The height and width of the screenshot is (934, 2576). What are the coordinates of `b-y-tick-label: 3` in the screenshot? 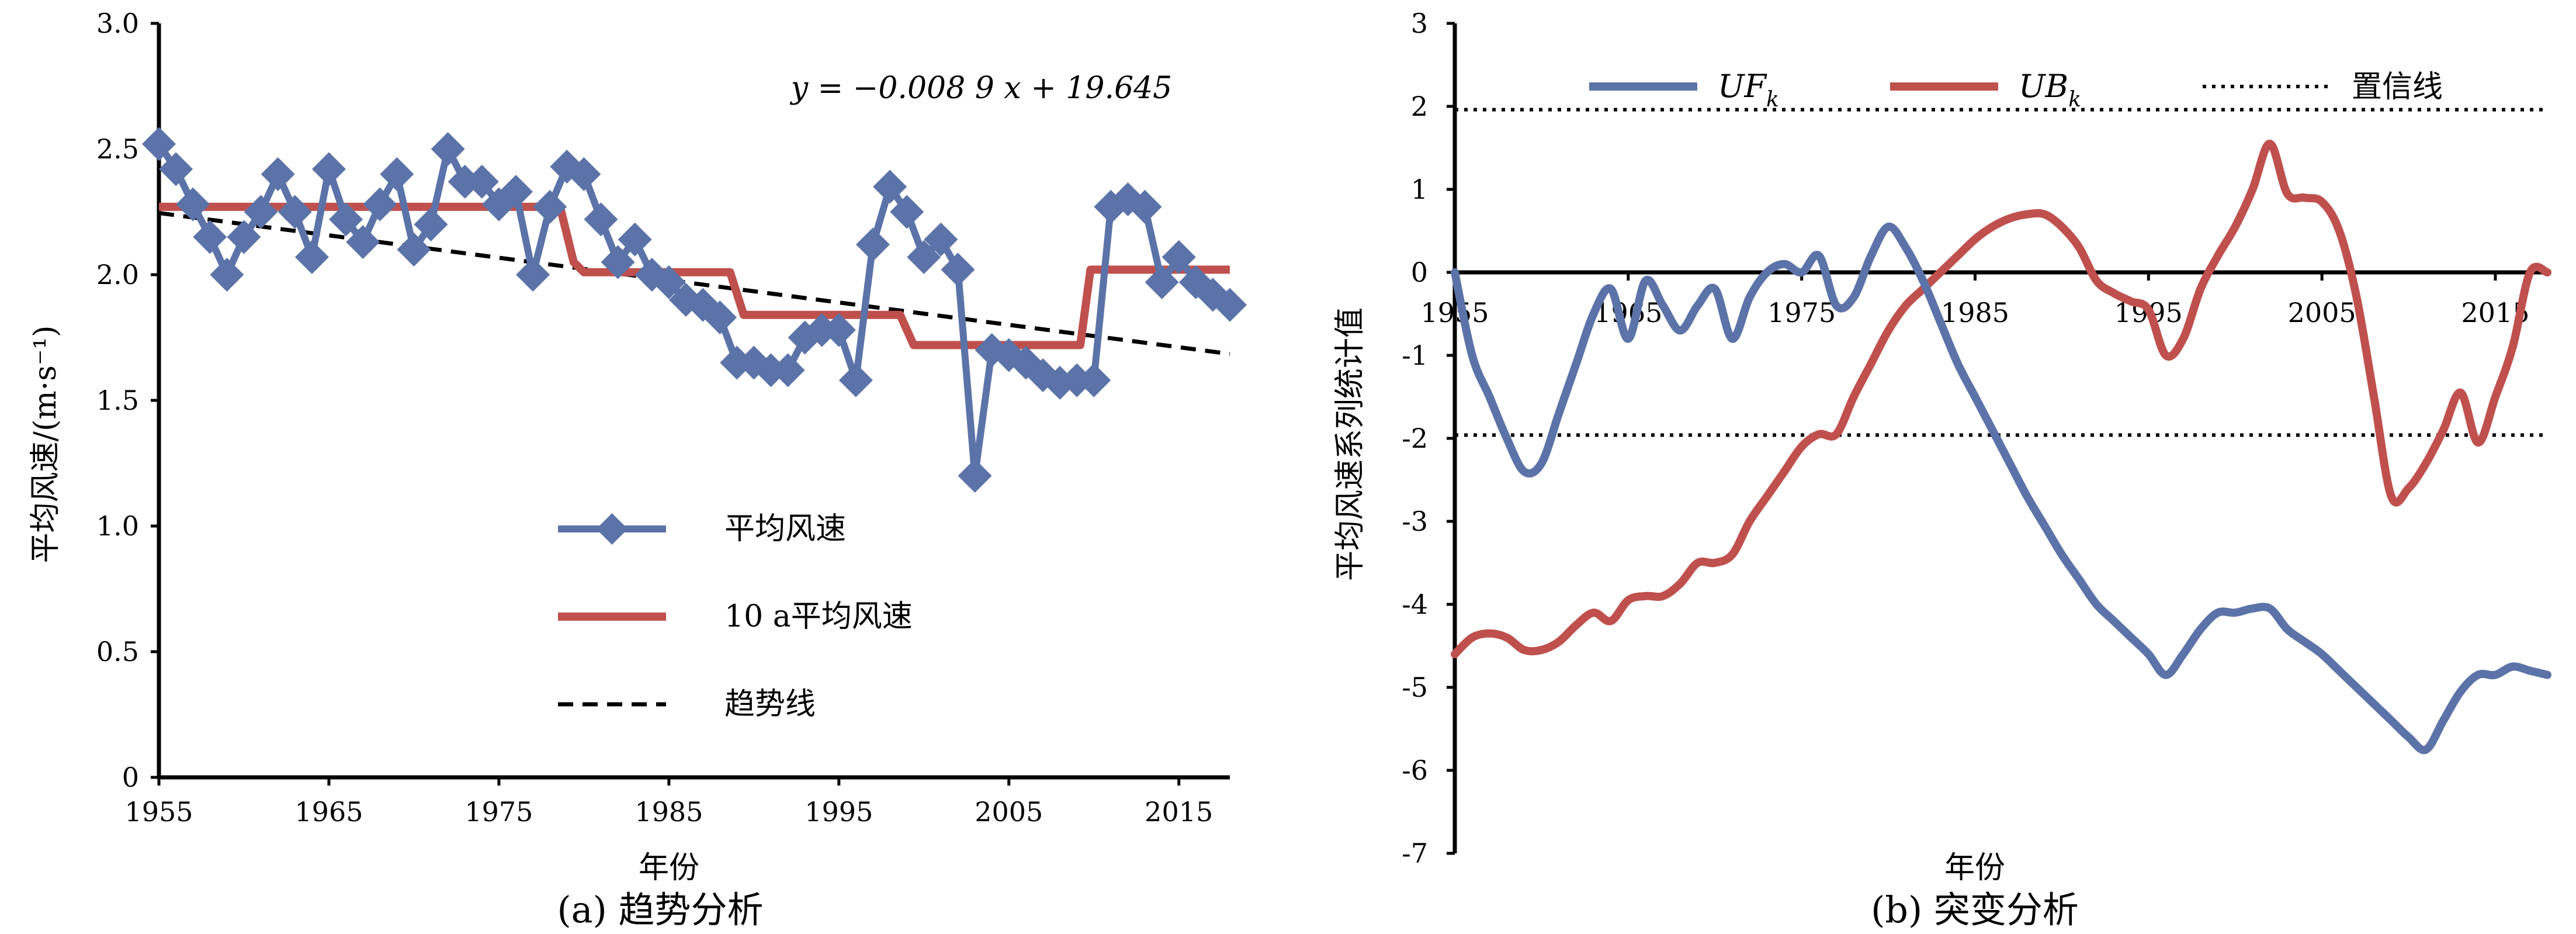 It's located at (1419, 23).